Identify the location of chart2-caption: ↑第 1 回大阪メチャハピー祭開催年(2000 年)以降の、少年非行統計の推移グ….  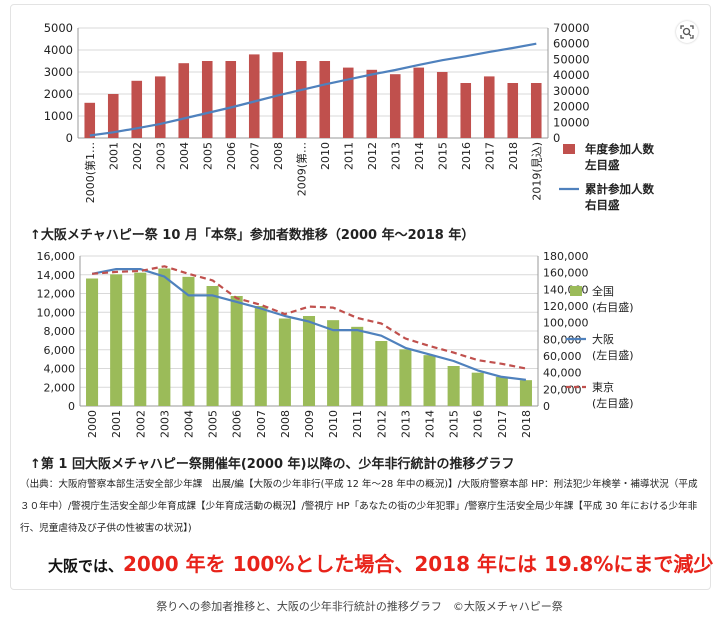
(272, 464).